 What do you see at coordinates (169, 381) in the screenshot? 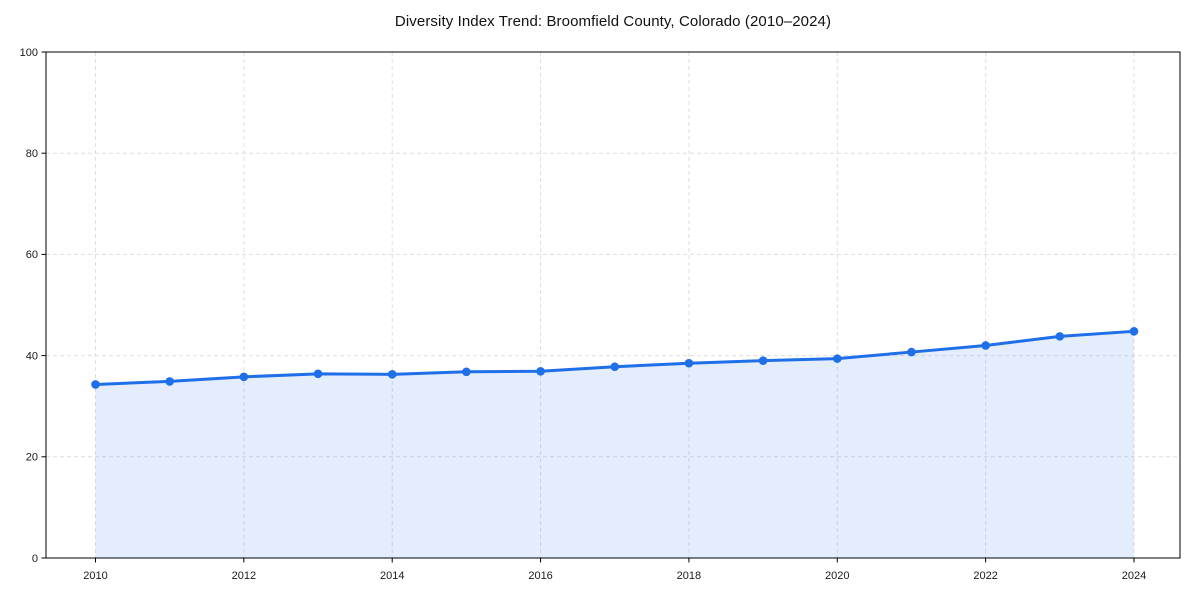
I see `data-point-2011` at bounding box center [169, 381].